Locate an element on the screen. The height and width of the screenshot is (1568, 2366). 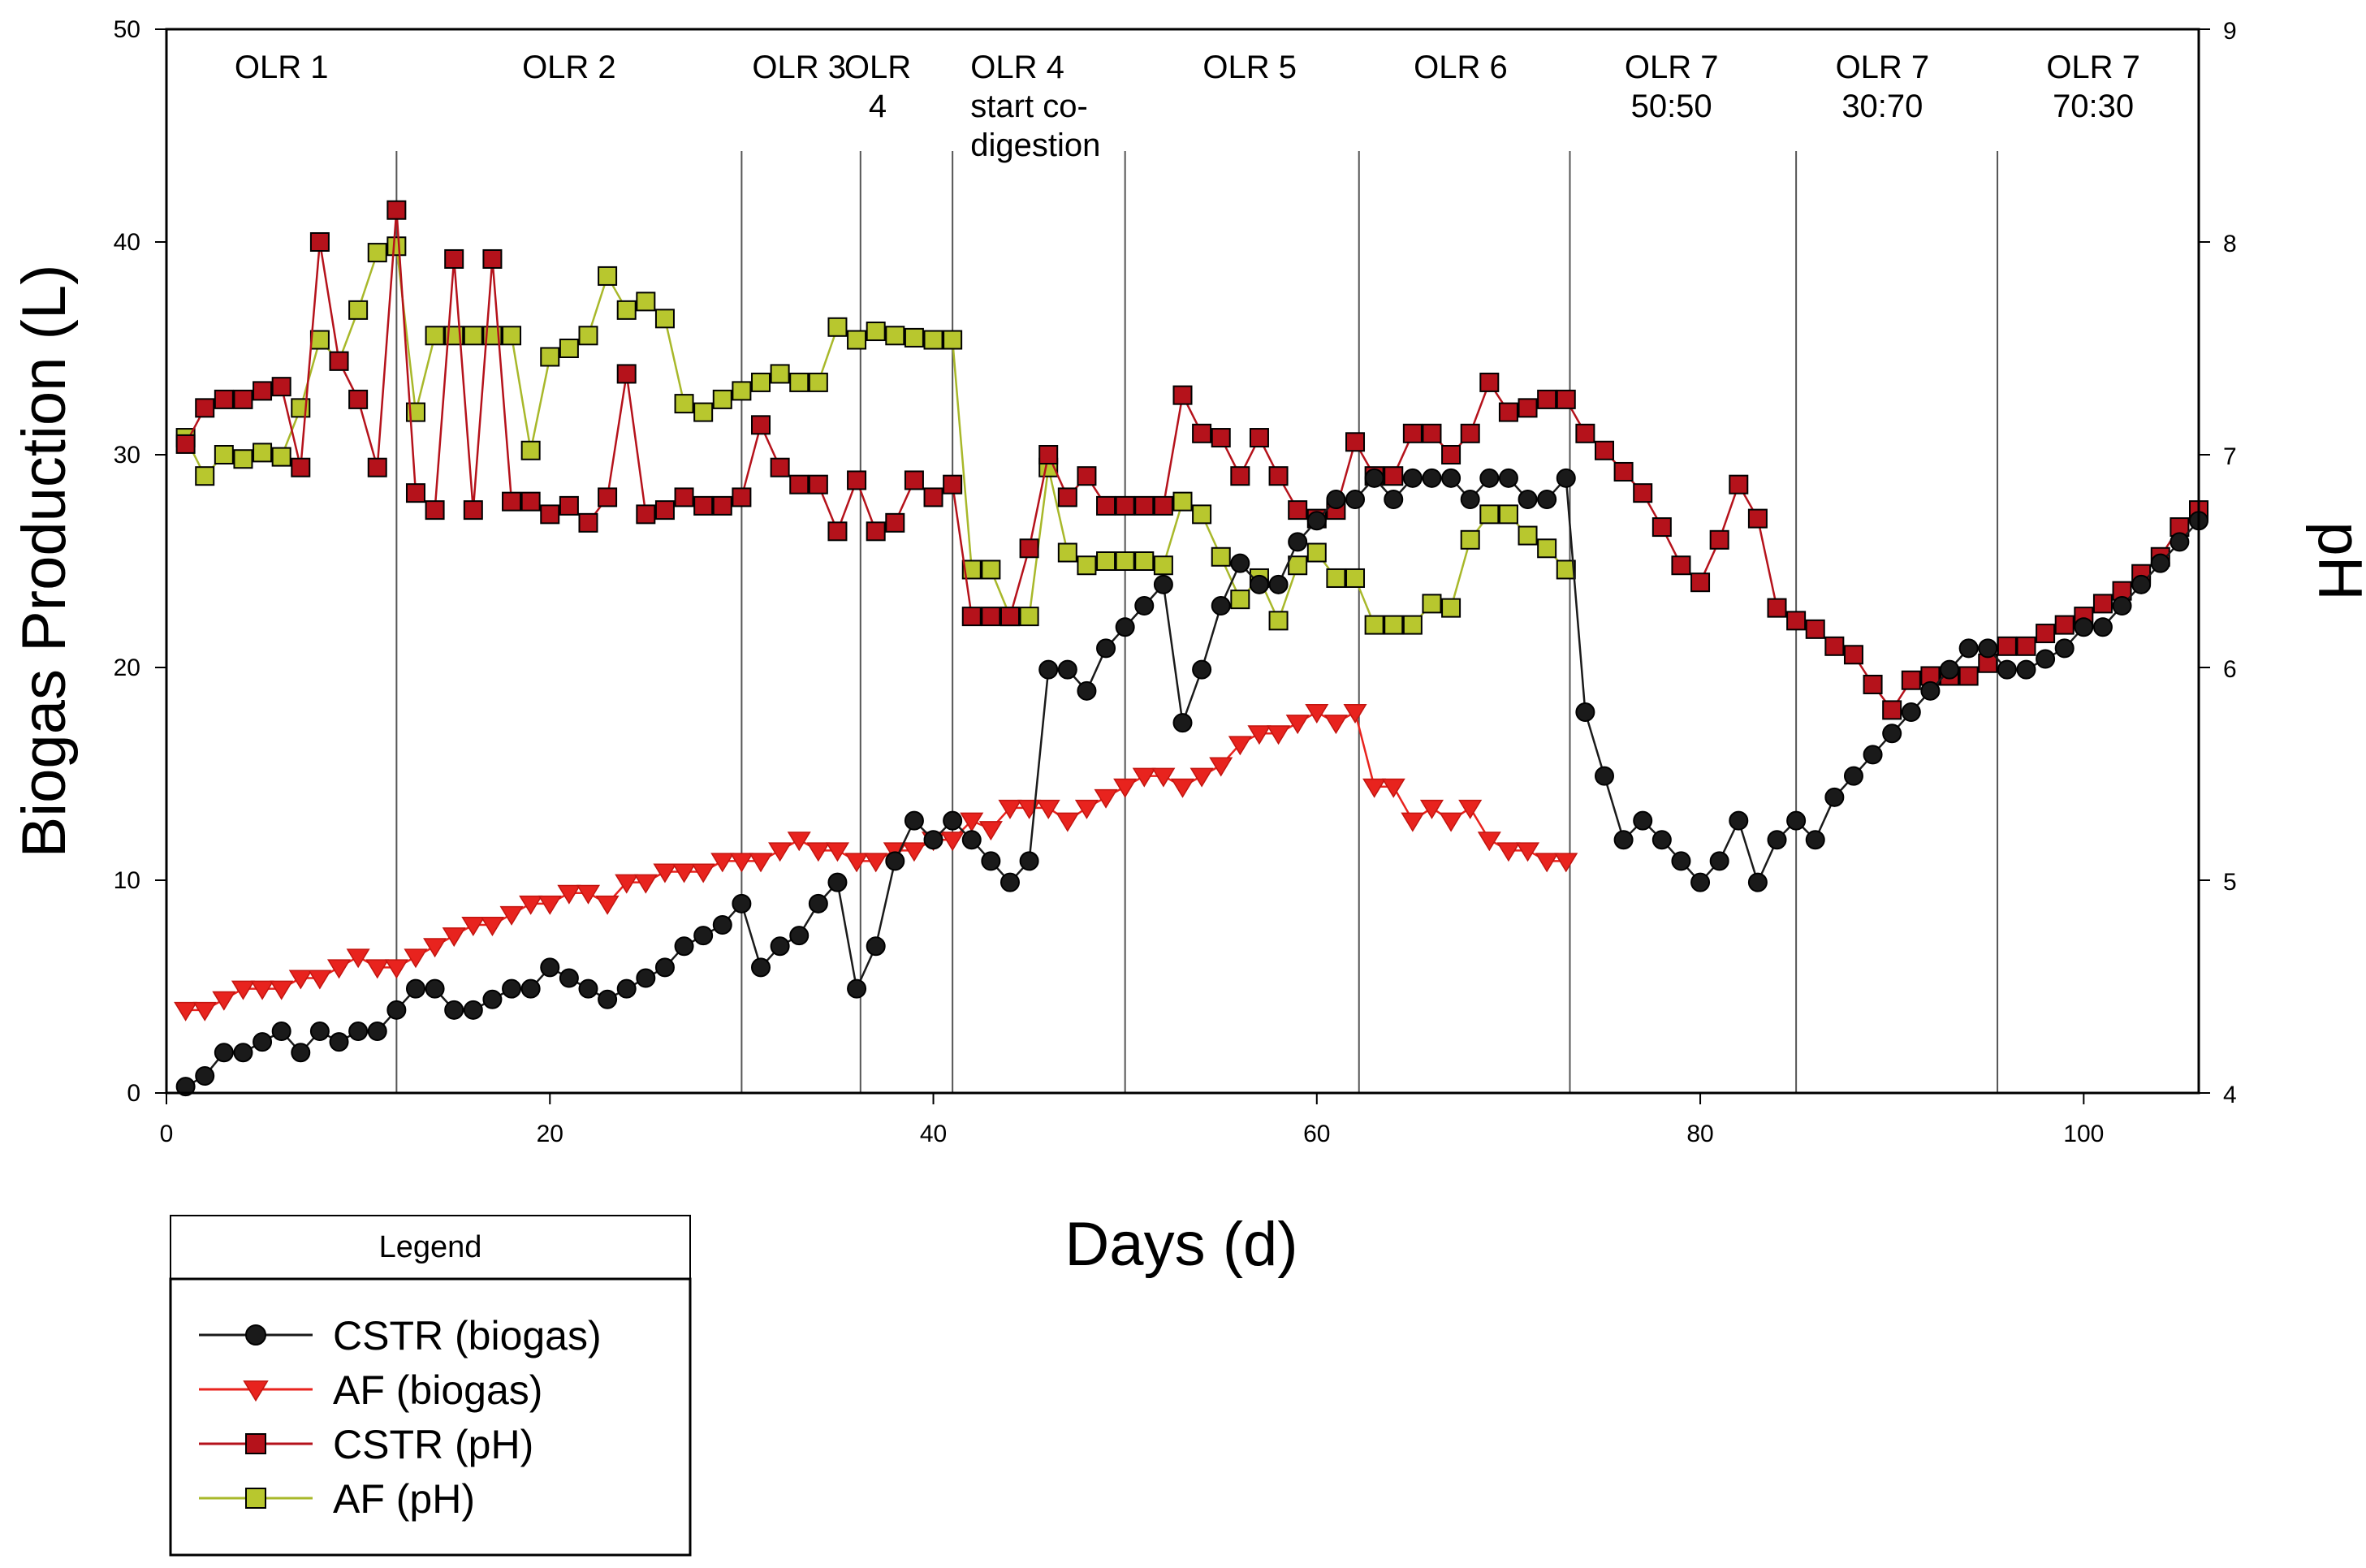
legend-entry: CSTR (pH) is located at coordinates (366, 1444).